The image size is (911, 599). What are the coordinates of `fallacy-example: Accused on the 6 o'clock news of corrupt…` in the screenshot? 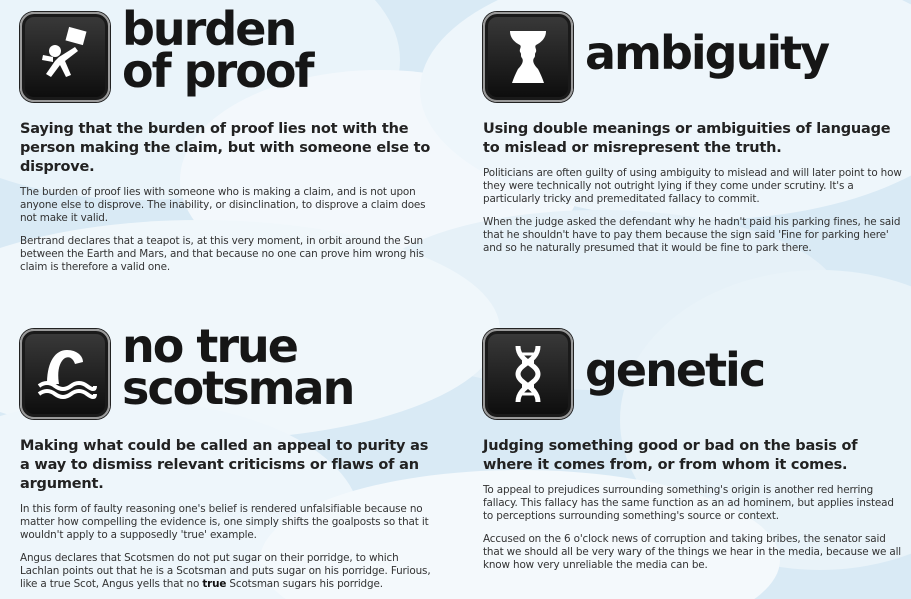 It's located at (692, 552).